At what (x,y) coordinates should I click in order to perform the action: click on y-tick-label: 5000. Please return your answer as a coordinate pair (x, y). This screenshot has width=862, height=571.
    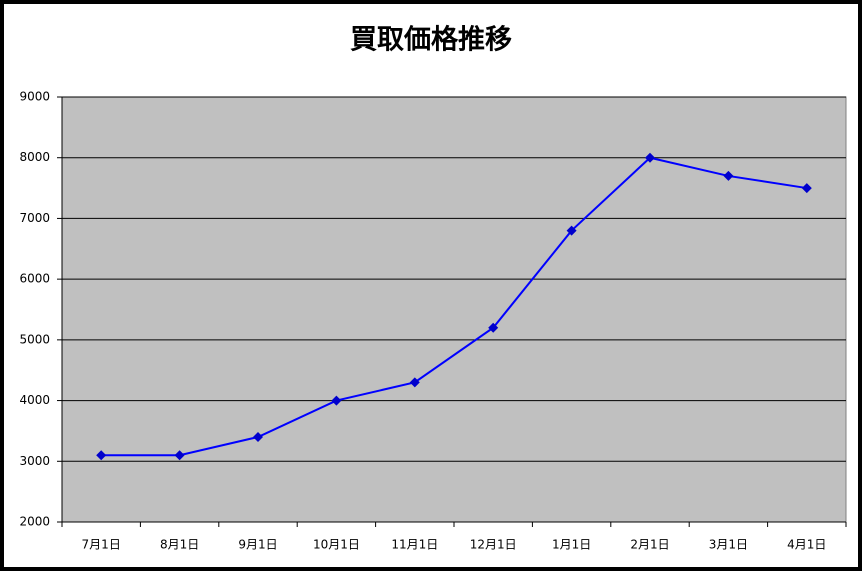
    Looking at the image, I should click on (34, 339).